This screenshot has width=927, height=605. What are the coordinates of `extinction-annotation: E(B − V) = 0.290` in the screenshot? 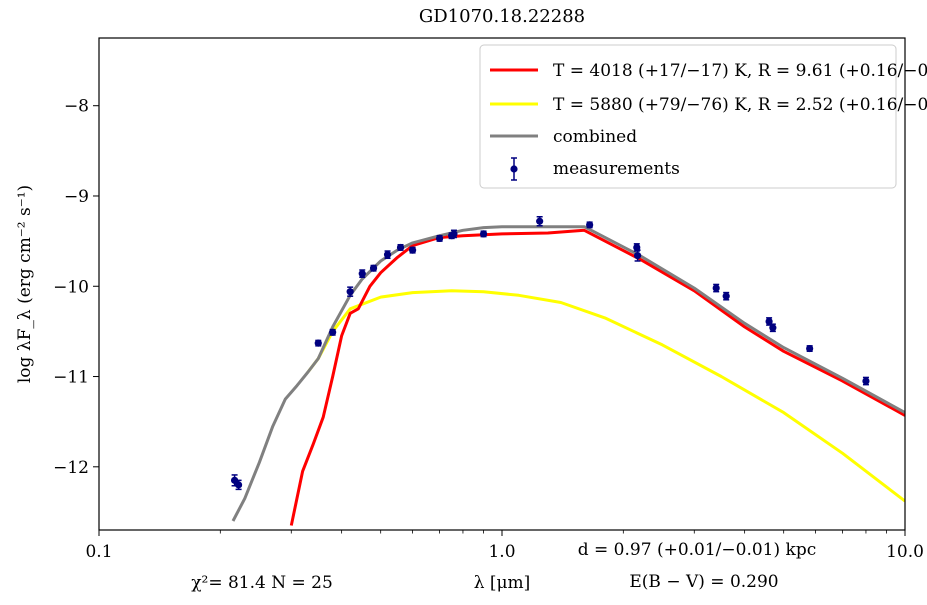 It's located at (703, 582).